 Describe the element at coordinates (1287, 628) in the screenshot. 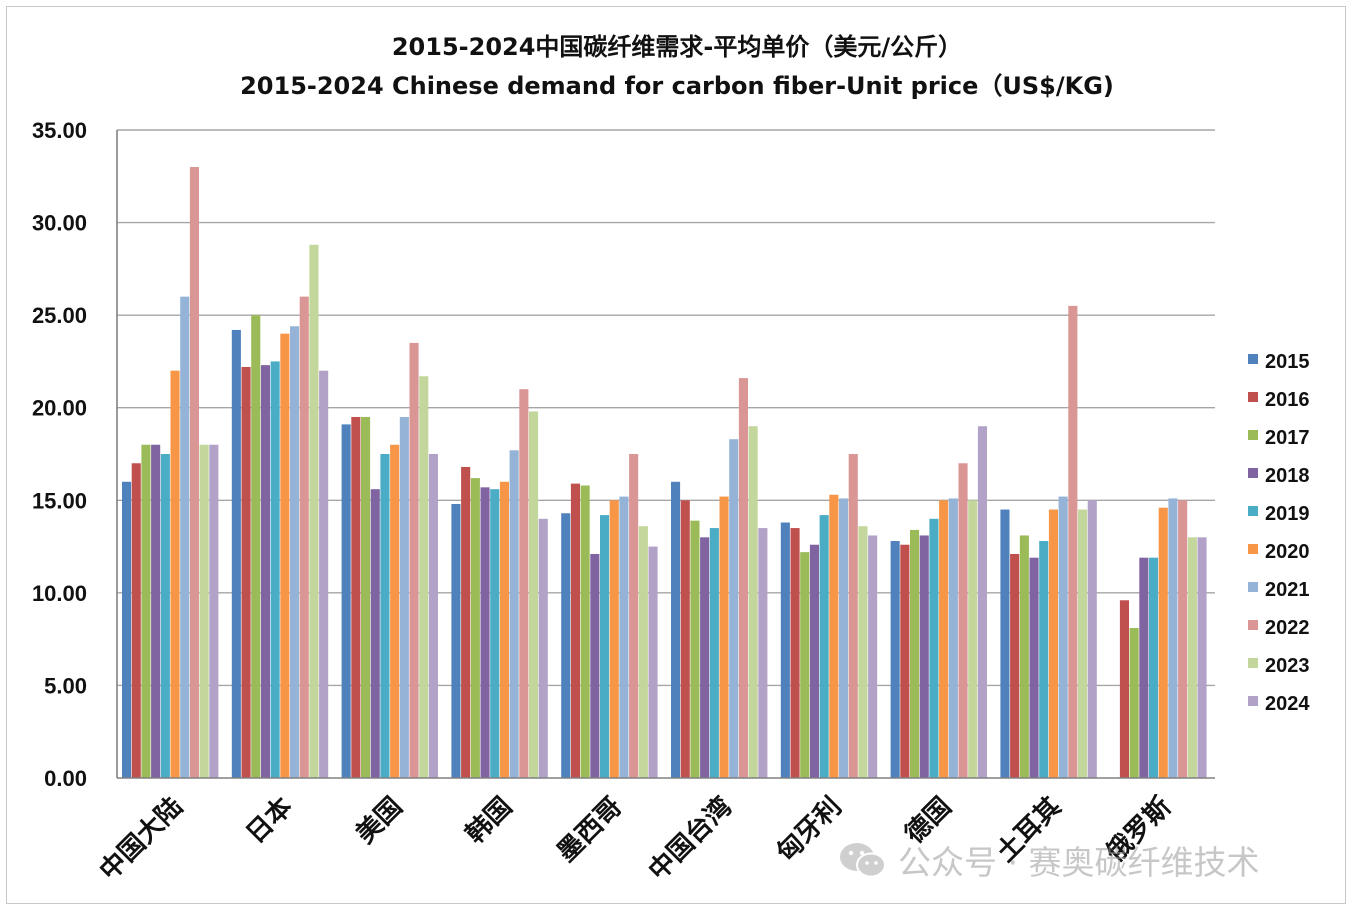

I see `legend-label: 2022` at that location.